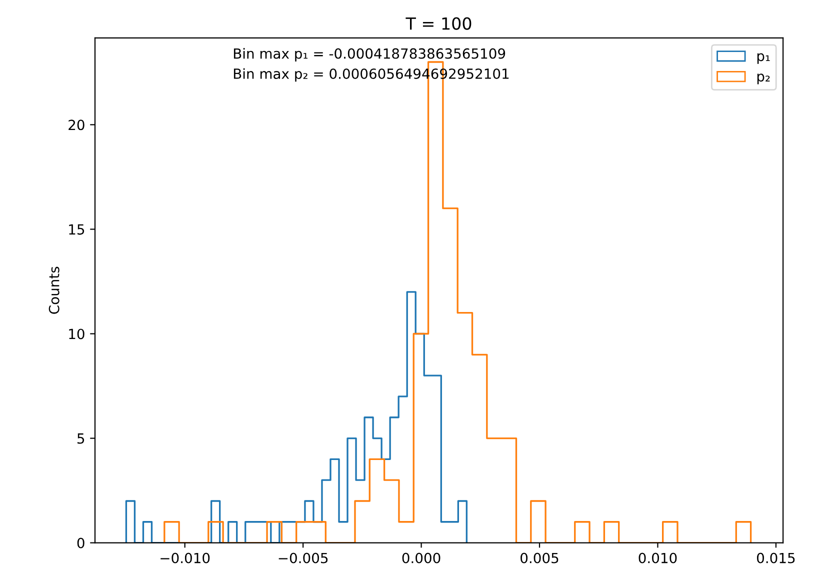  Describe the element at coordinates (80, 543) in the screenshot. I see `y-tick-label: 0` at that location.